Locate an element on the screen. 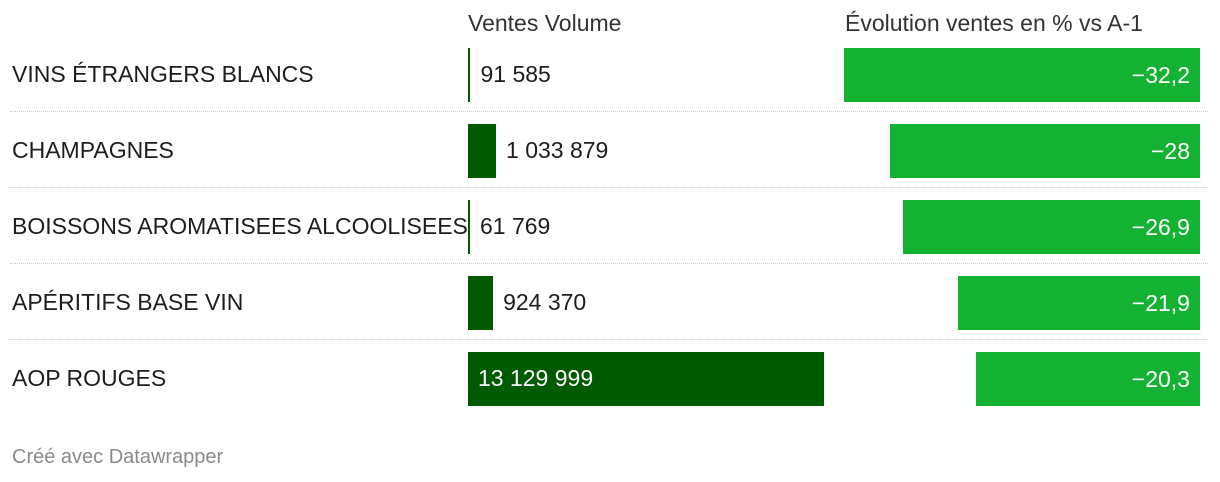  category-label: VINS ÉTRANGERS BLANCS is located at coordinates (163, 74).